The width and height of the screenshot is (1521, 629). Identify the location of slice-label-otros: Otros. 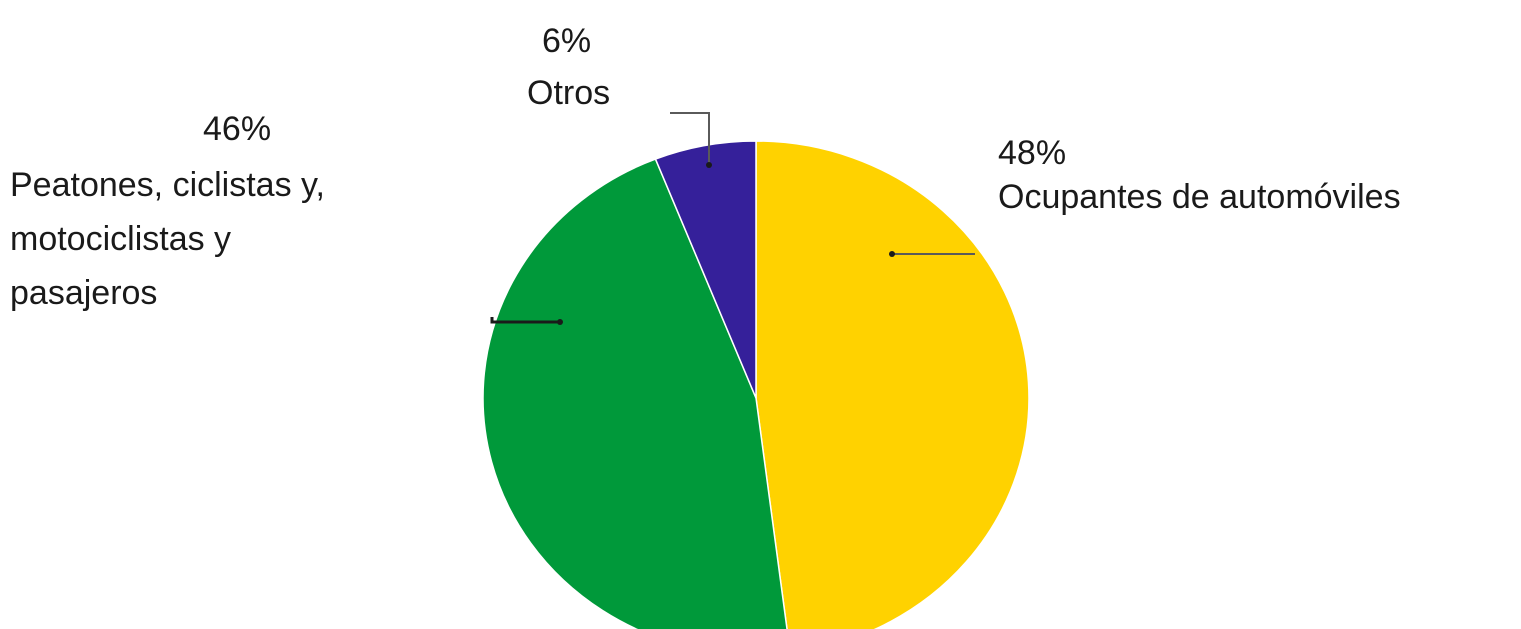
(568, 93).